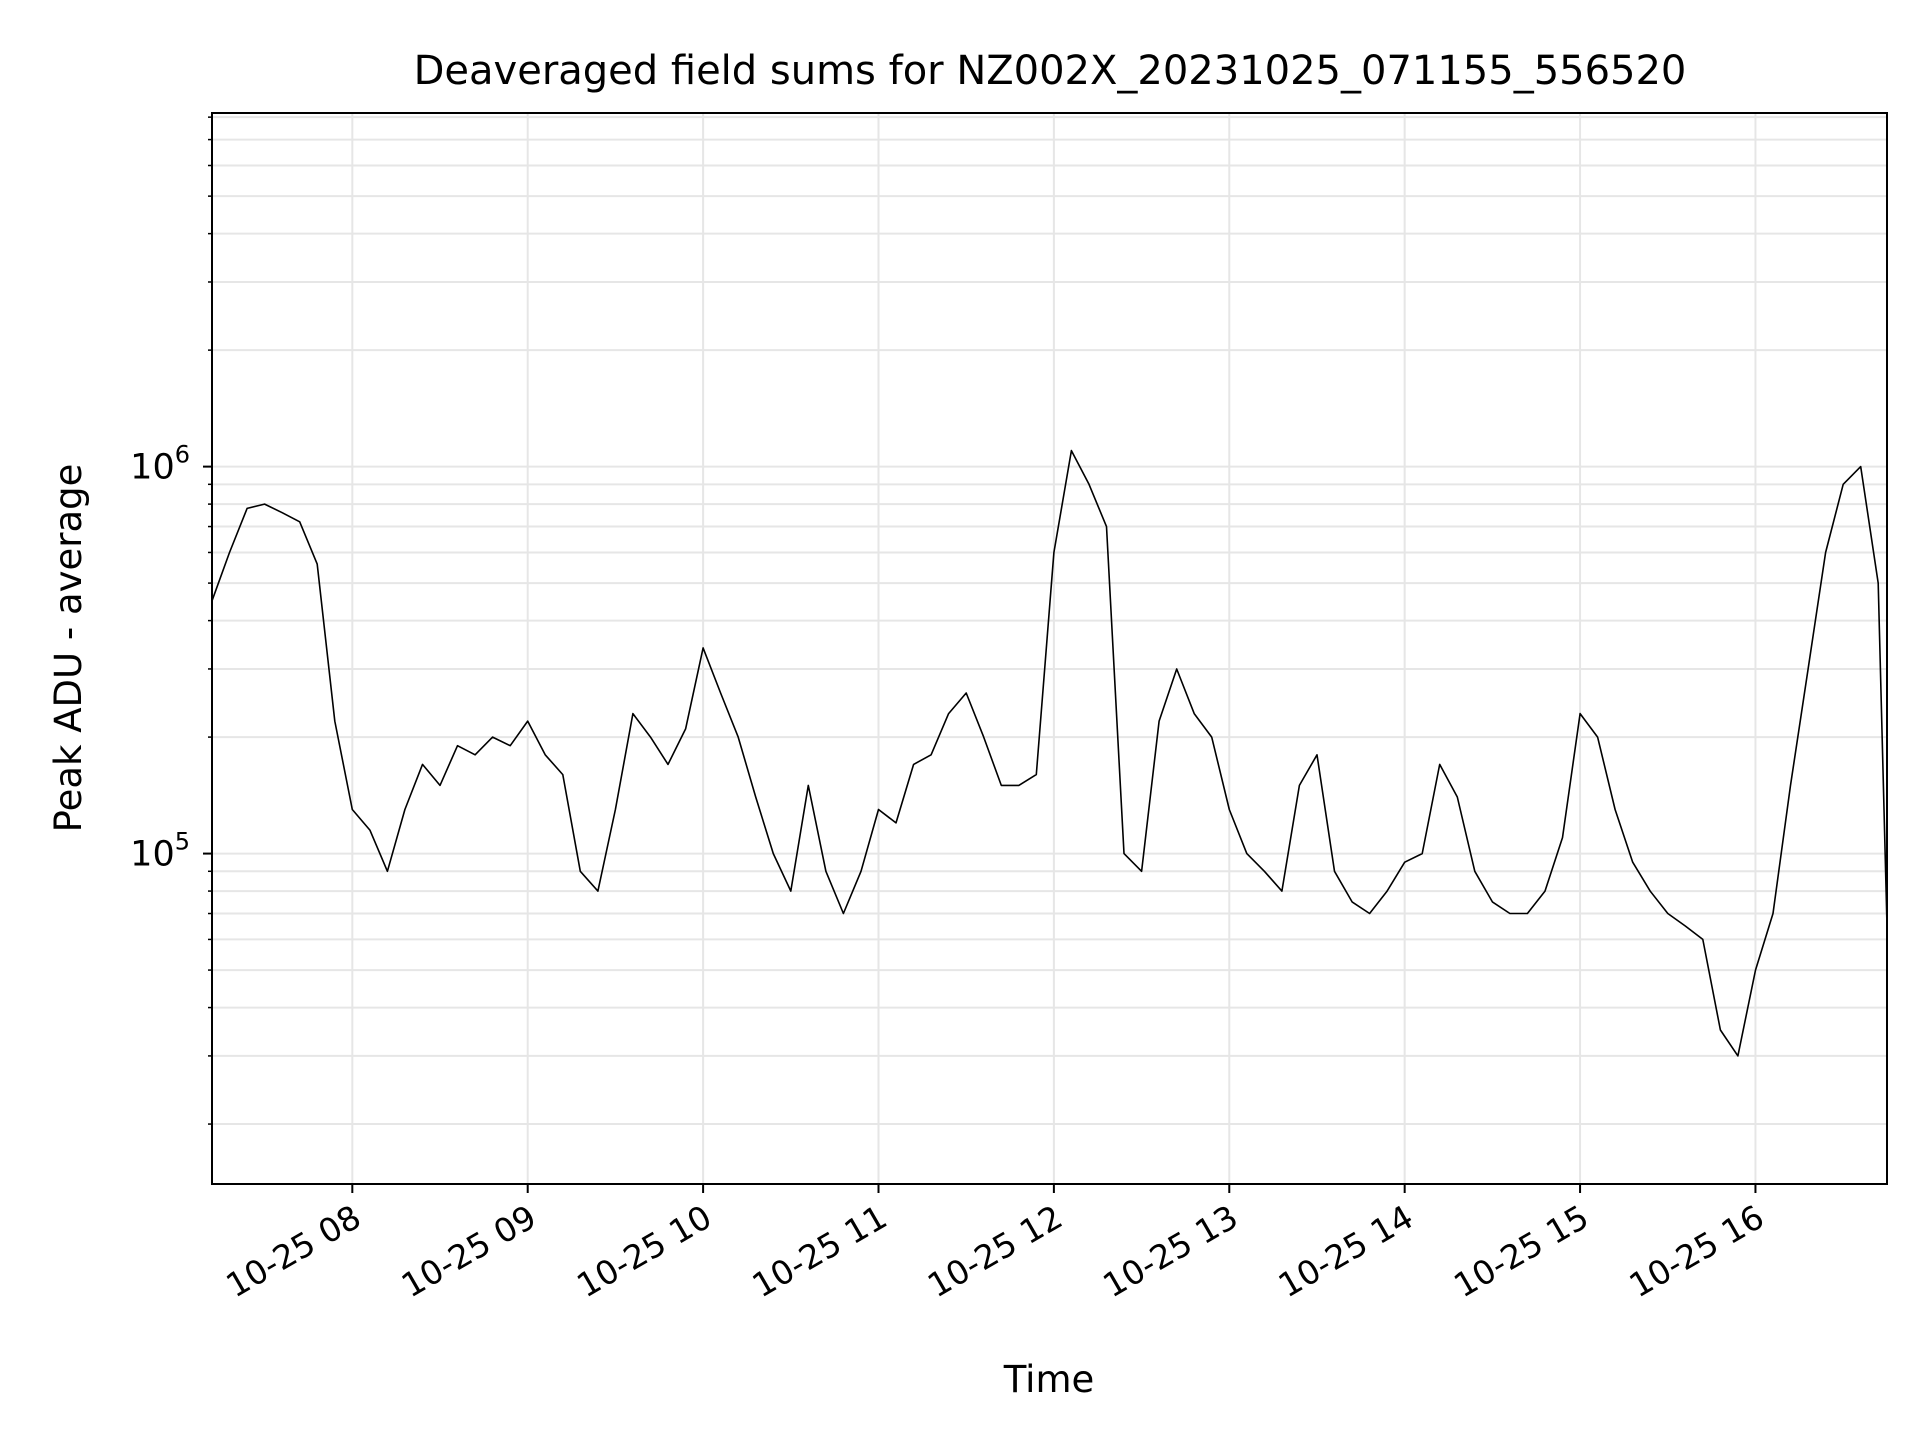 The width and height of the screenshot is (1920, 1440). What do you see at coordinates (1521, 1251) in the screenshot?
I see `x-tick-label: 10-25 15` at bounding box center [1521, 1251].